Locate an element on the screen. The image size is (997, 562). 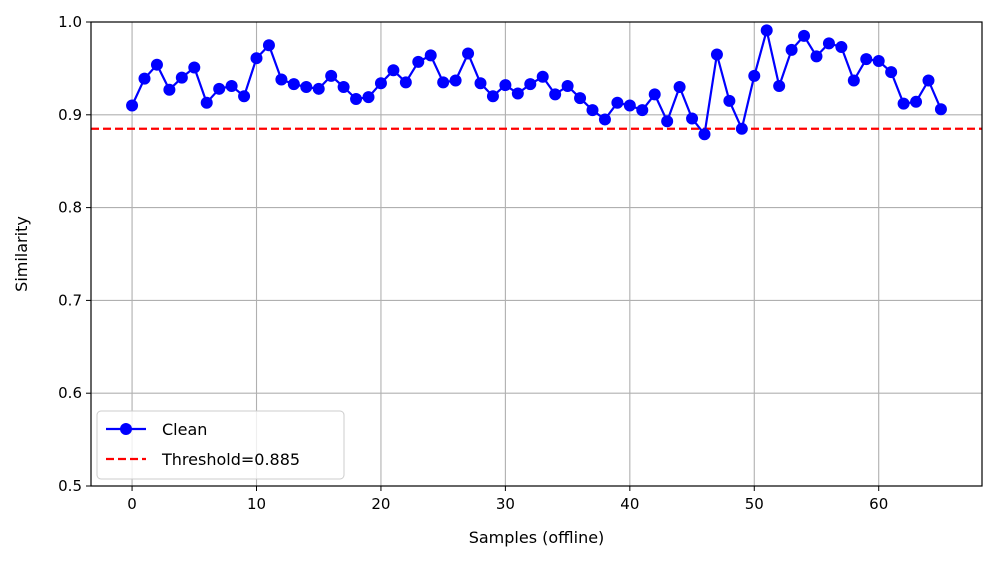
legend-clean-label: Clean is located at coordinates (184, 429).